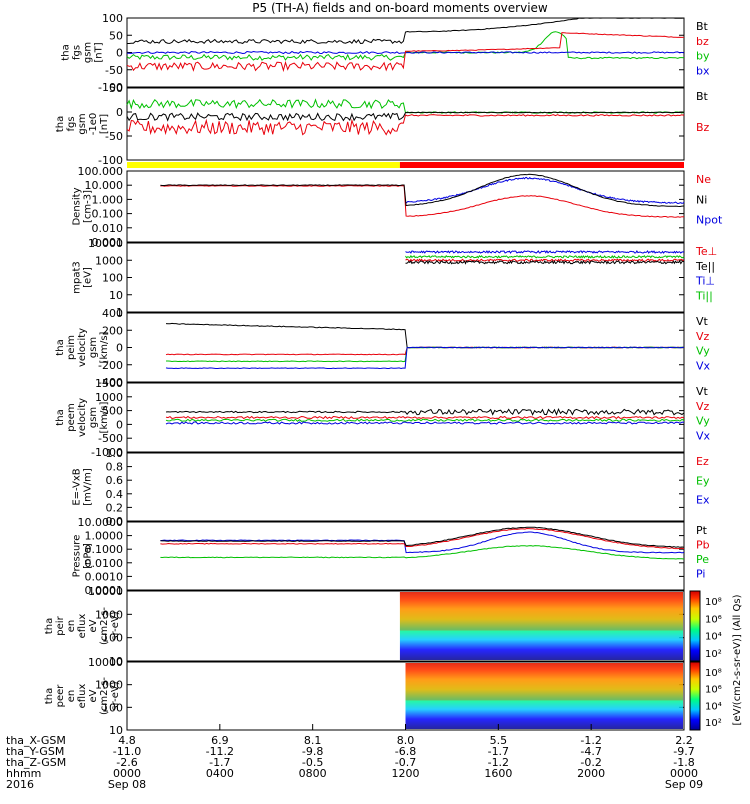 Image resolution: width=750 pixels, height=804 pixels. What do you see at coordinates (405, 762) in the screenshot?
I see `time-axis-value: -0.7` at bounding box center [405, 762].